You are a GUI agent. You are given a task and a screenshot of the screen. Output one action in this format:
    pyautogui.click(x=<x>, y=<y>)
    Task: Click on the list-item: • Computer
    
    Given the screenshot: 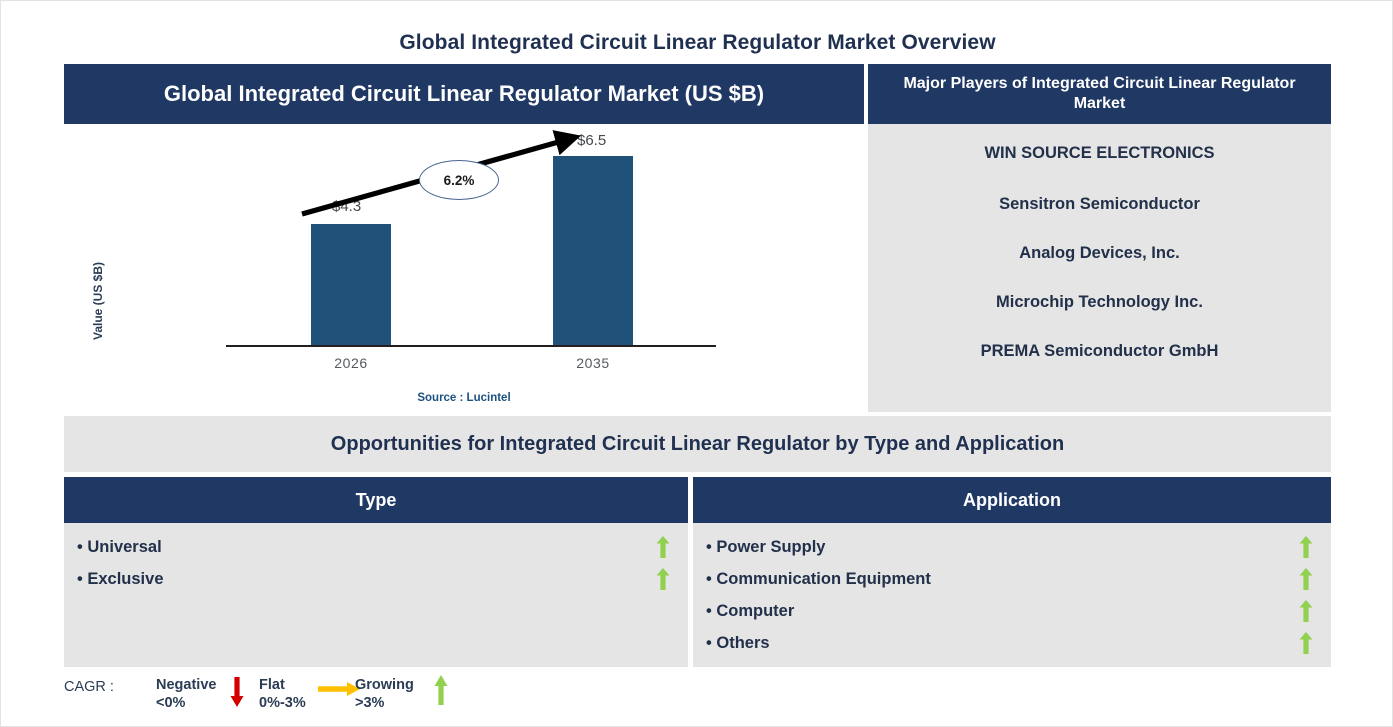 What is the action you would take?
    pyautogui.click(x=1012, y=611)
    